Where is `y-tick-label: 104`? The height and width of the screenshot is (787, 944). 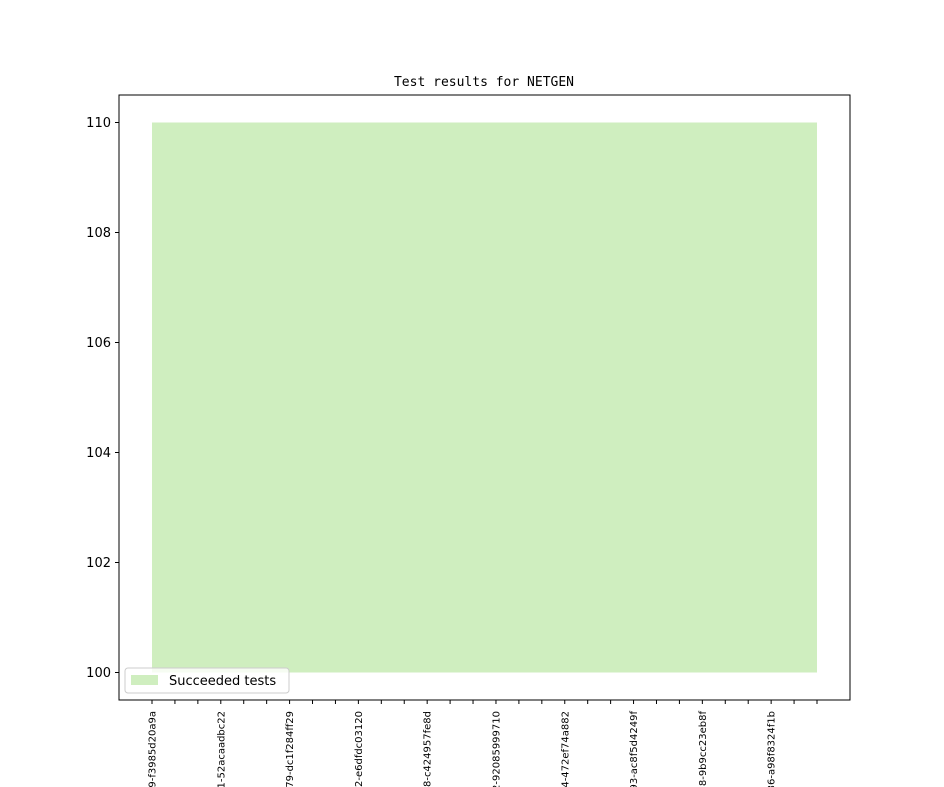 y-tick-label: 104 is located at coordinates (98, 453).